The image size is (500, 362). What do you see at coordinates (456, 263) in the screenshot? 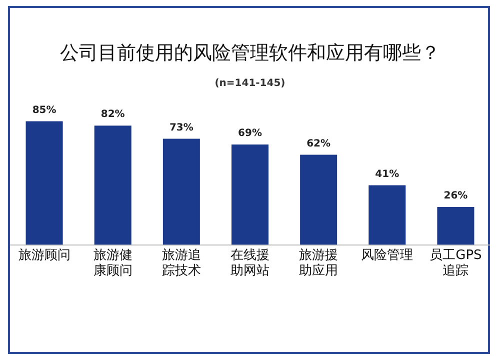
I see `x-tick-label: 员工GPS追踪` at bounding box center [456, 263].